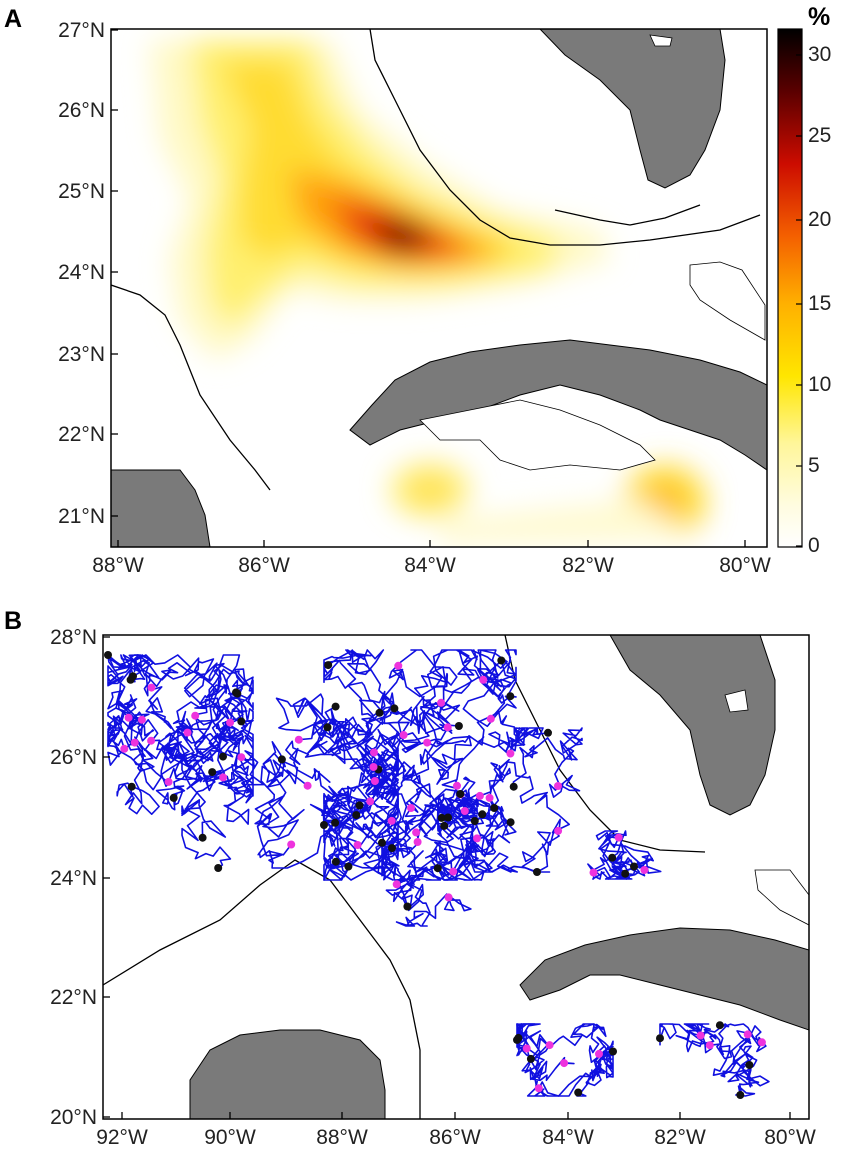 The image size is (845, 1157). I want to click on lat-tick-label: 27°N, so click(81, 30).